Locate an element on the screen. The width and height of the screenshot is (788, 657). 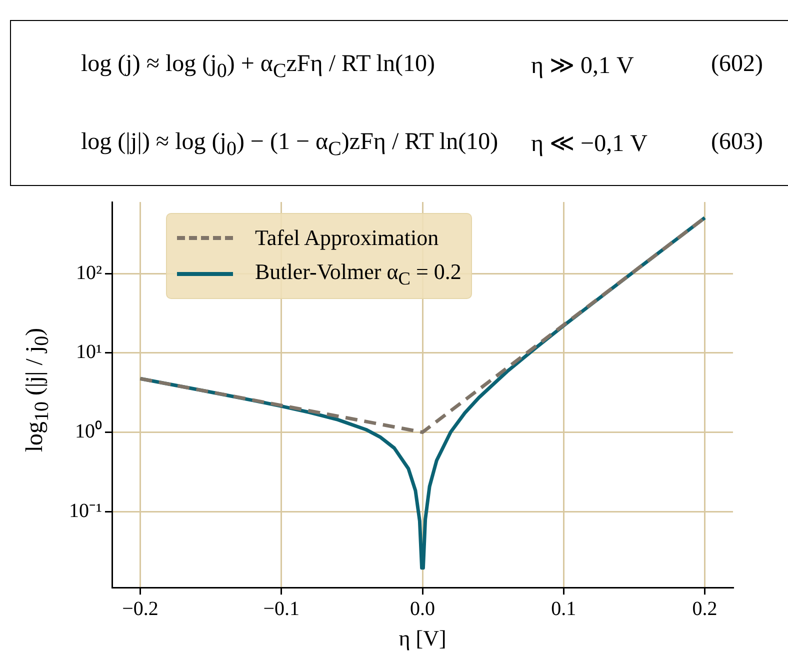
text: (603) is located at coordinates (737, 142).